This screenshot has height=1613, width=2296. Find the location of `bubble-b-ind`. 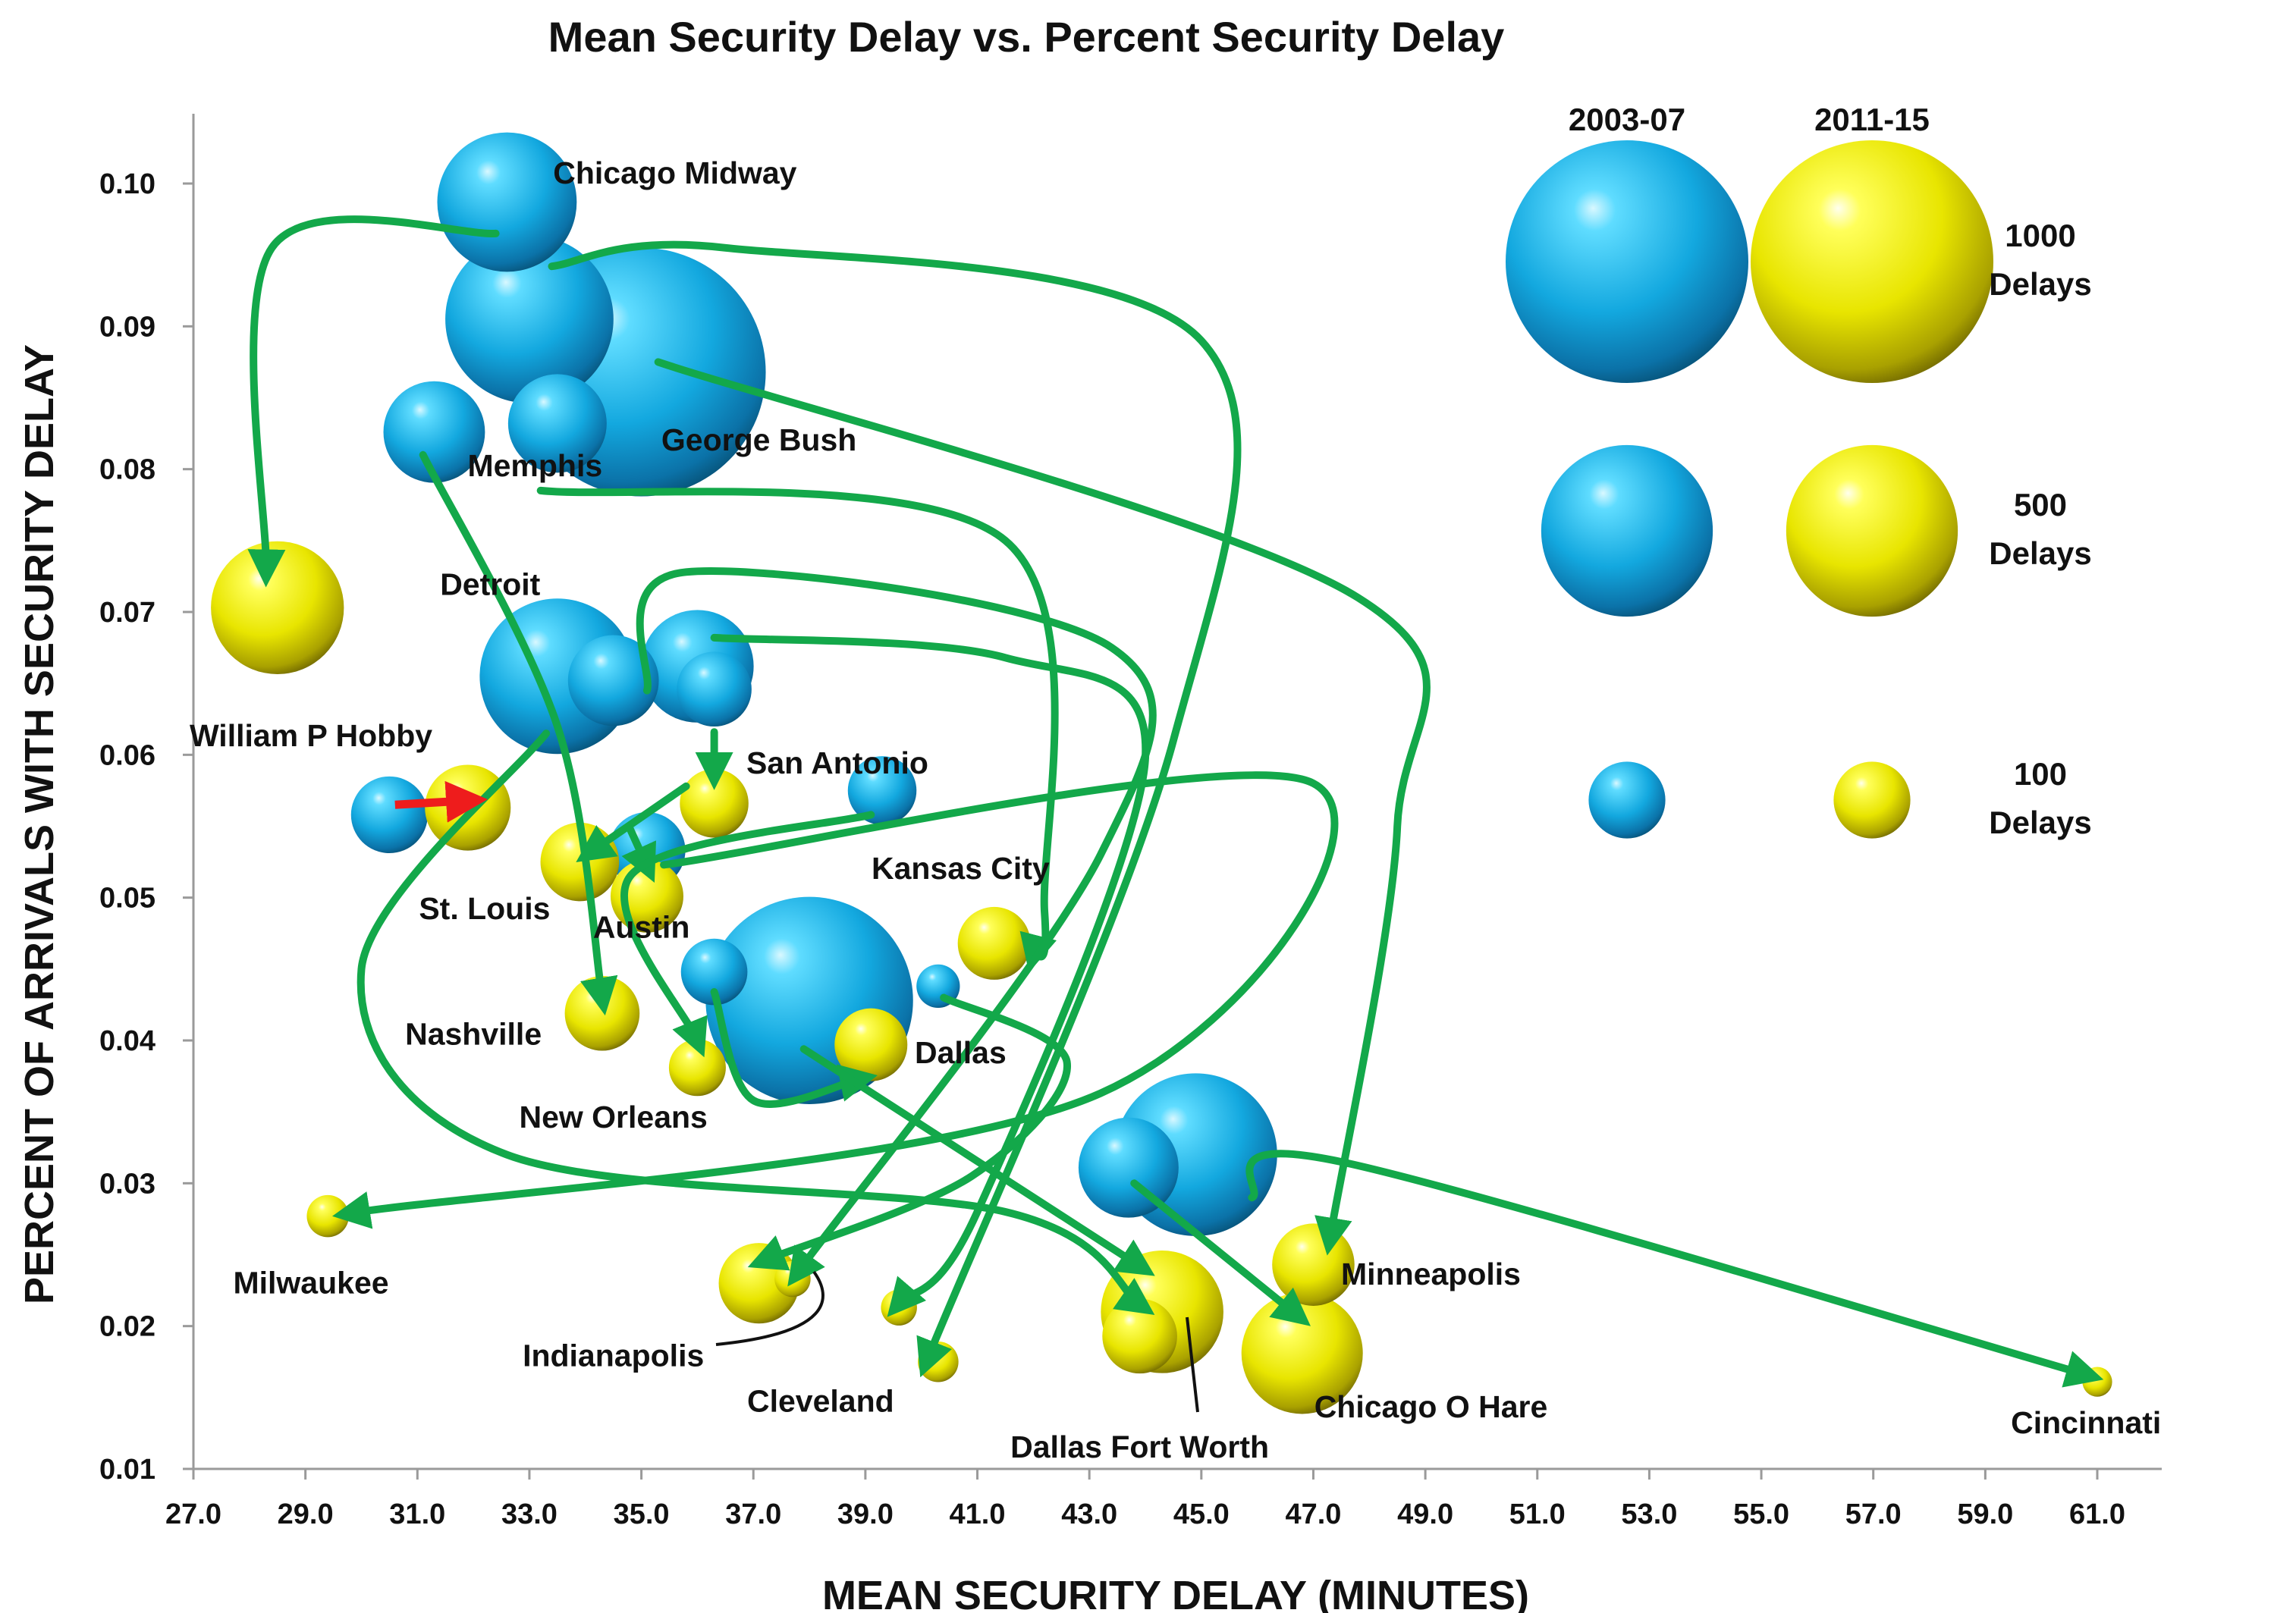

bubble-b-ind is located at coordinates (1128, 1167).